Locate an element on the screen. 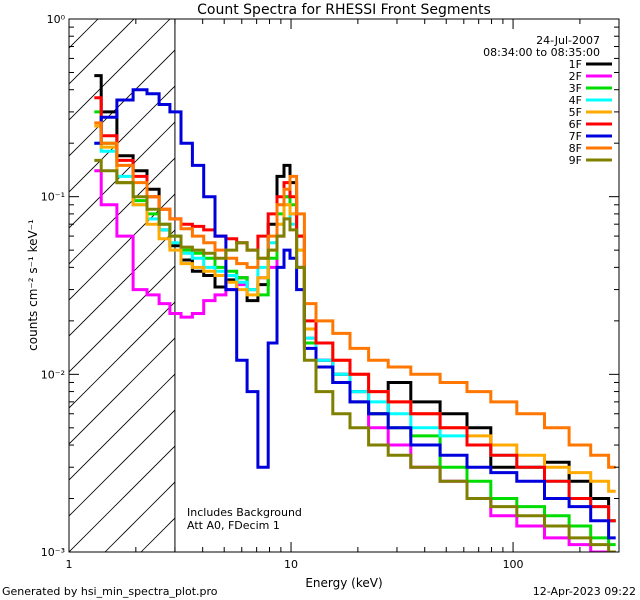 The width and height of the screenshot is (640, 600). date-label: 24-Jul-2007 is located at coordinates (568, 40).